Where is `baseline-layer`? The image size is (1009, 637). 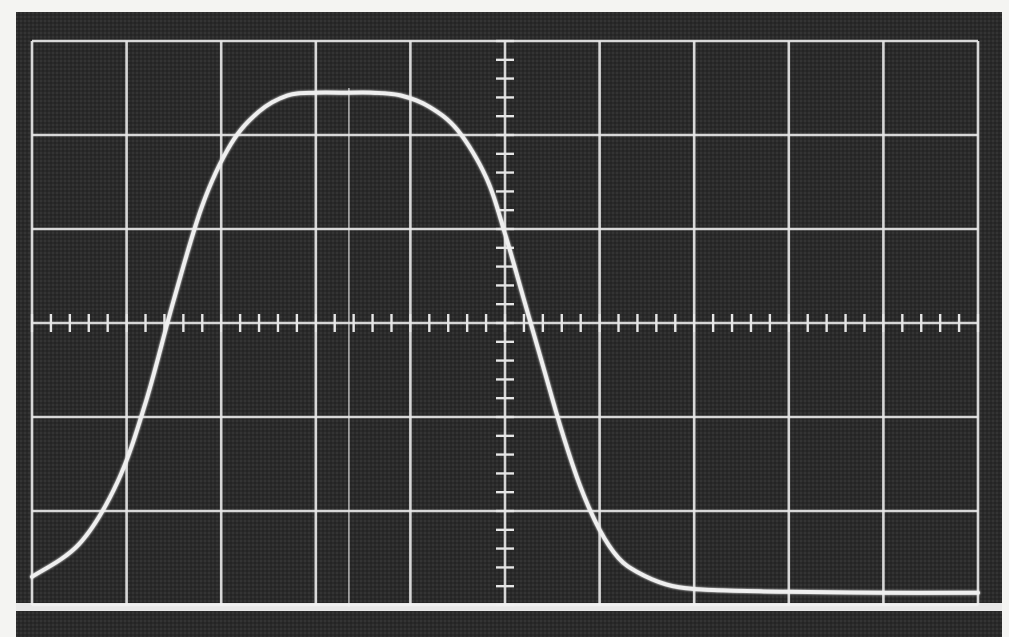 baseline-layer is located at coordinates (509, 607).